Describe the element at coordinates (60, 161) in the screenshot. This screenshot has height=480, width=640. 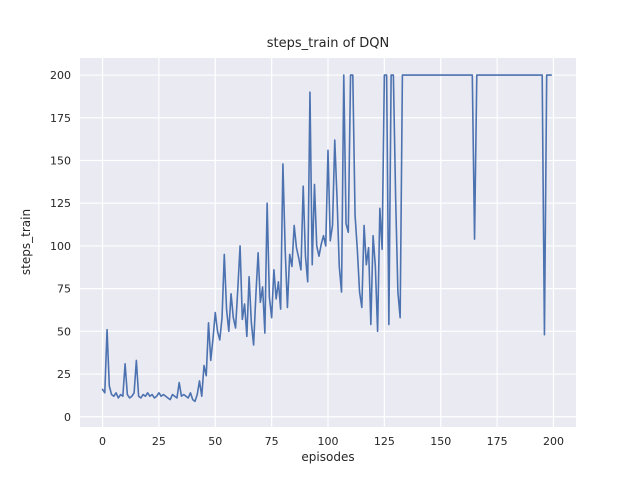
I see `y-tick-label: 150` at that location.